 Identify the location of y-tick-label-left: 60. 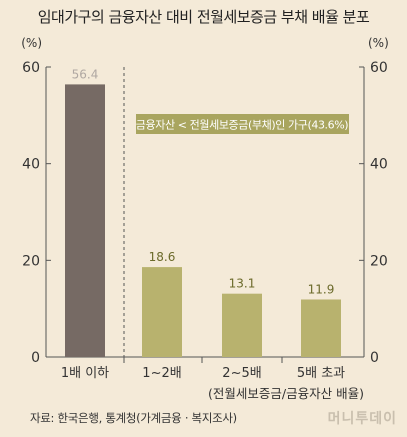
(31, 68).